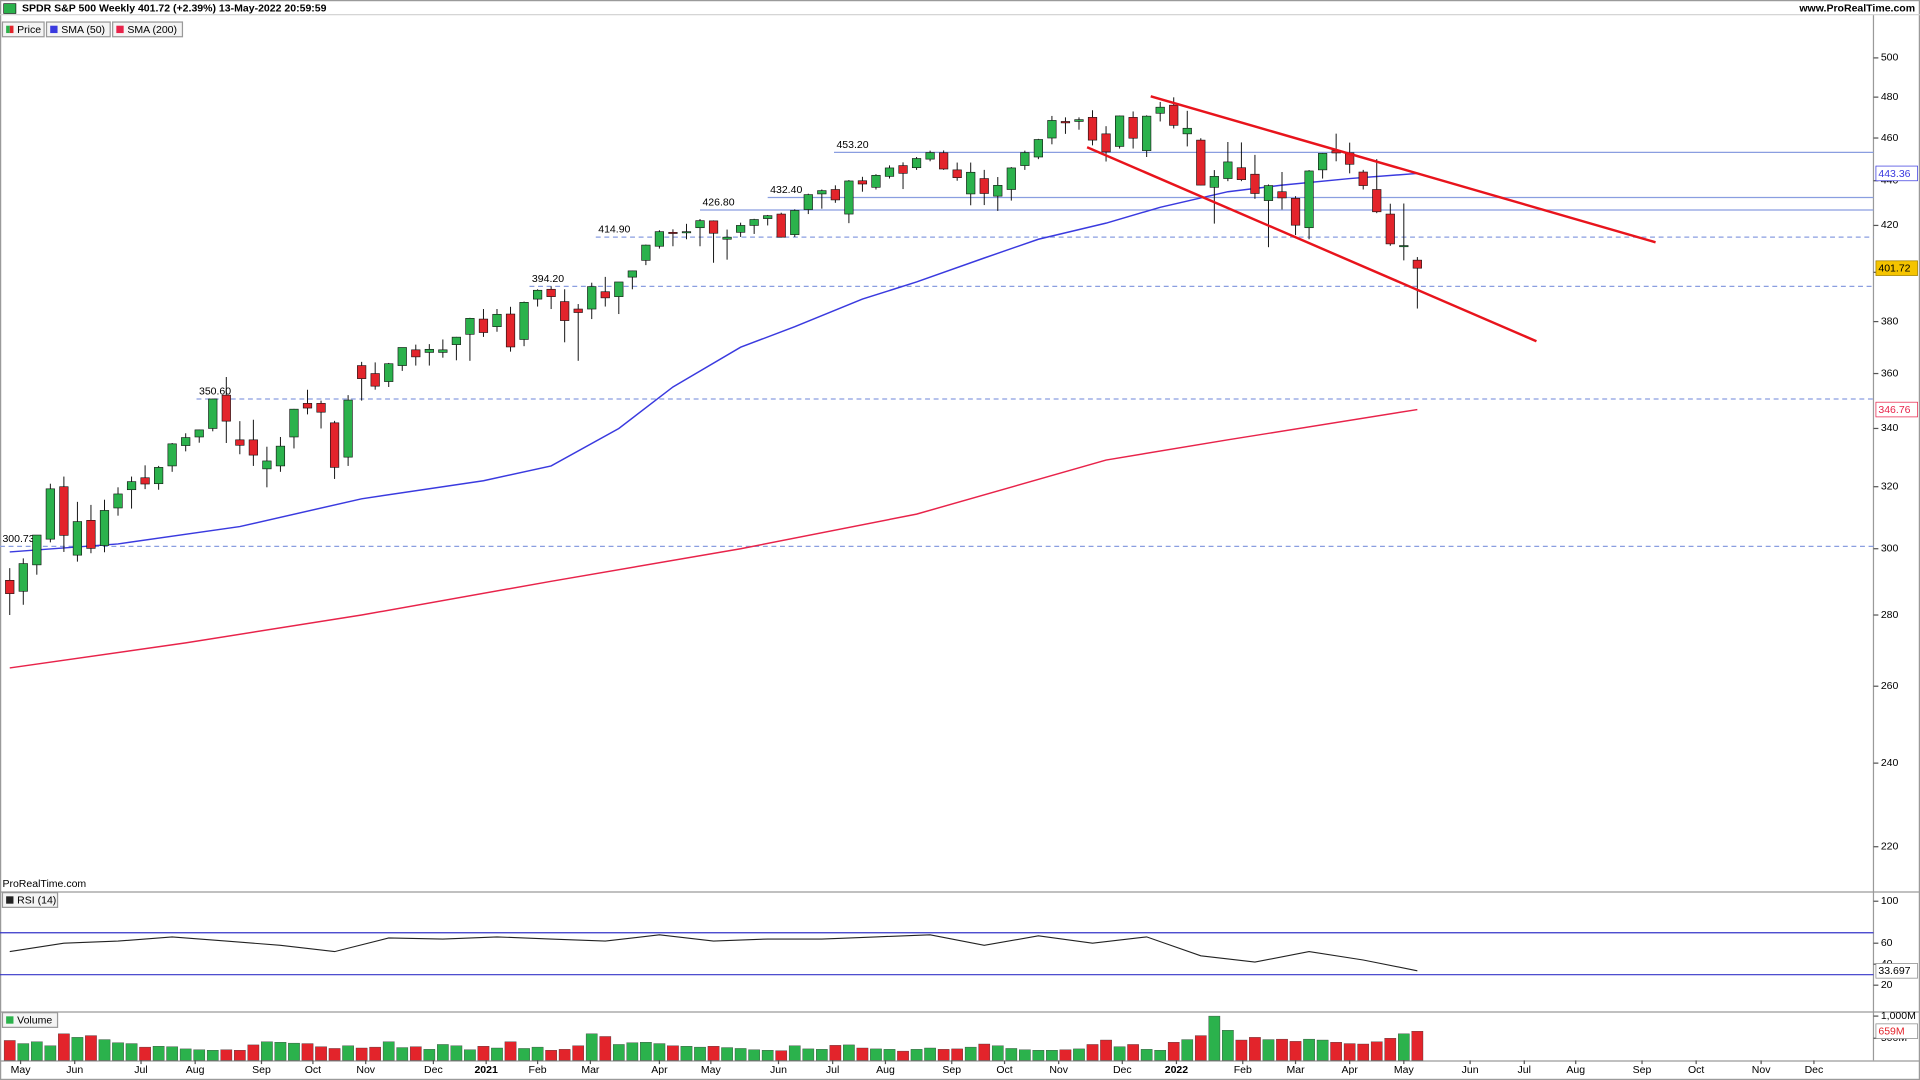  I want to click on trendline, so click(1403, 169).